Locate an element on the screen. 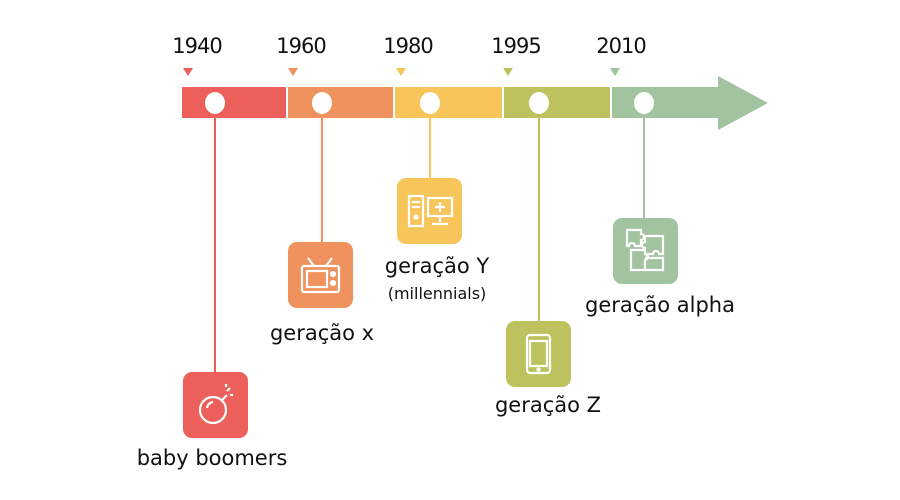 Image resolution: width=900 pixels, height=500 pixels. year-1940: 1940 is located at coordinates (197, 46).